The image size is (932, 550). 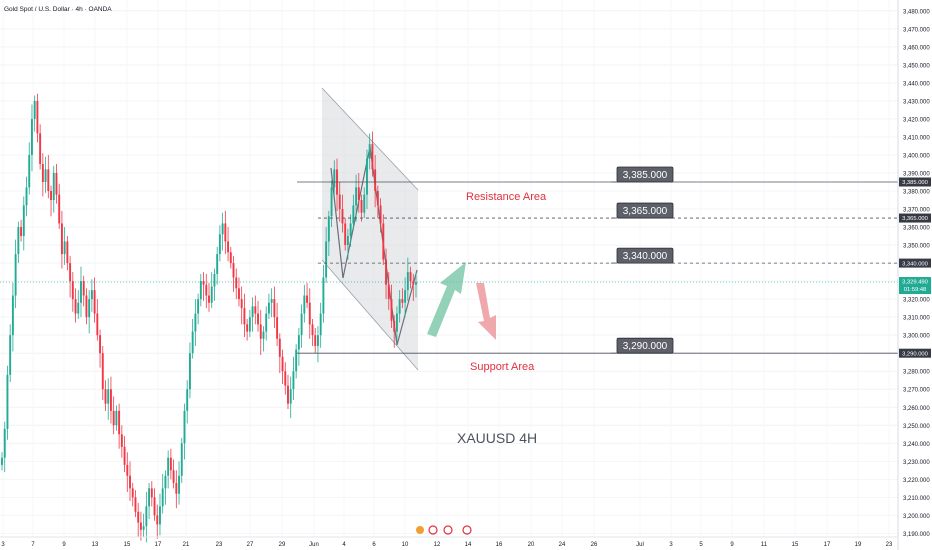 I want to click on resistance-area-label: Resistance Area, so click(x=506, y=197).